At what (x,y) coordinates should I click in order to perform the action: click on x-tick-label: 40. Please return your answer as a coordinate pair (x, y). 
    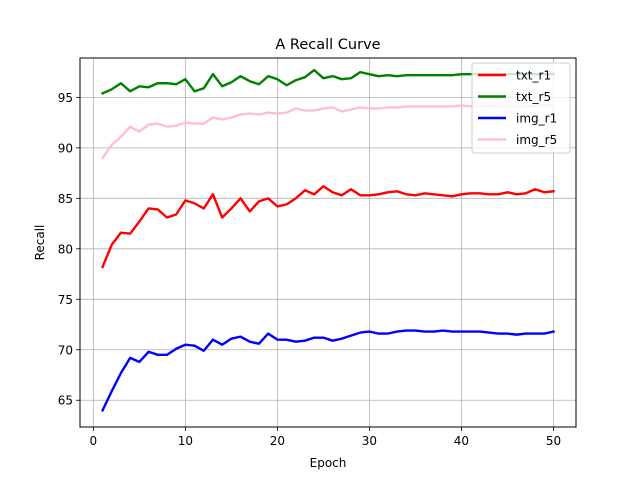
    Looking at the image, I should click on (461, 441).